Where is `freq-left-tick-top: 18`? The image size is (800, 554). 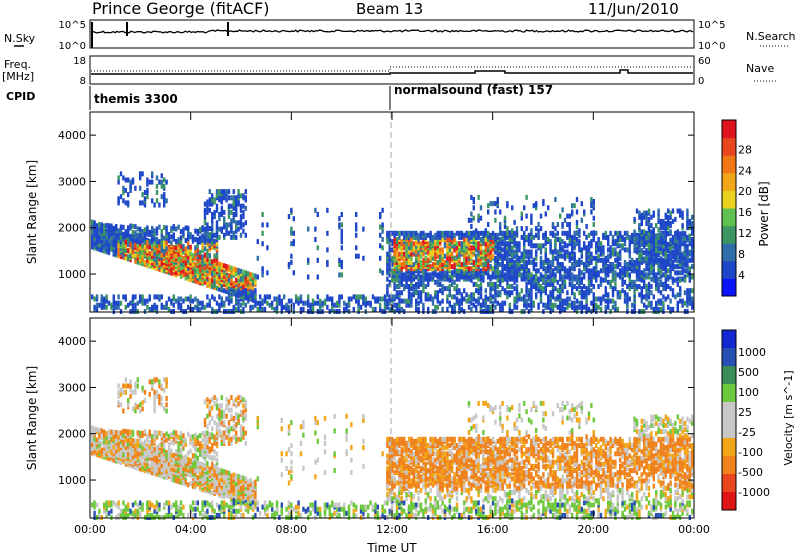
freq-left-tick-top: 18 is located at coordinates (79, 61).